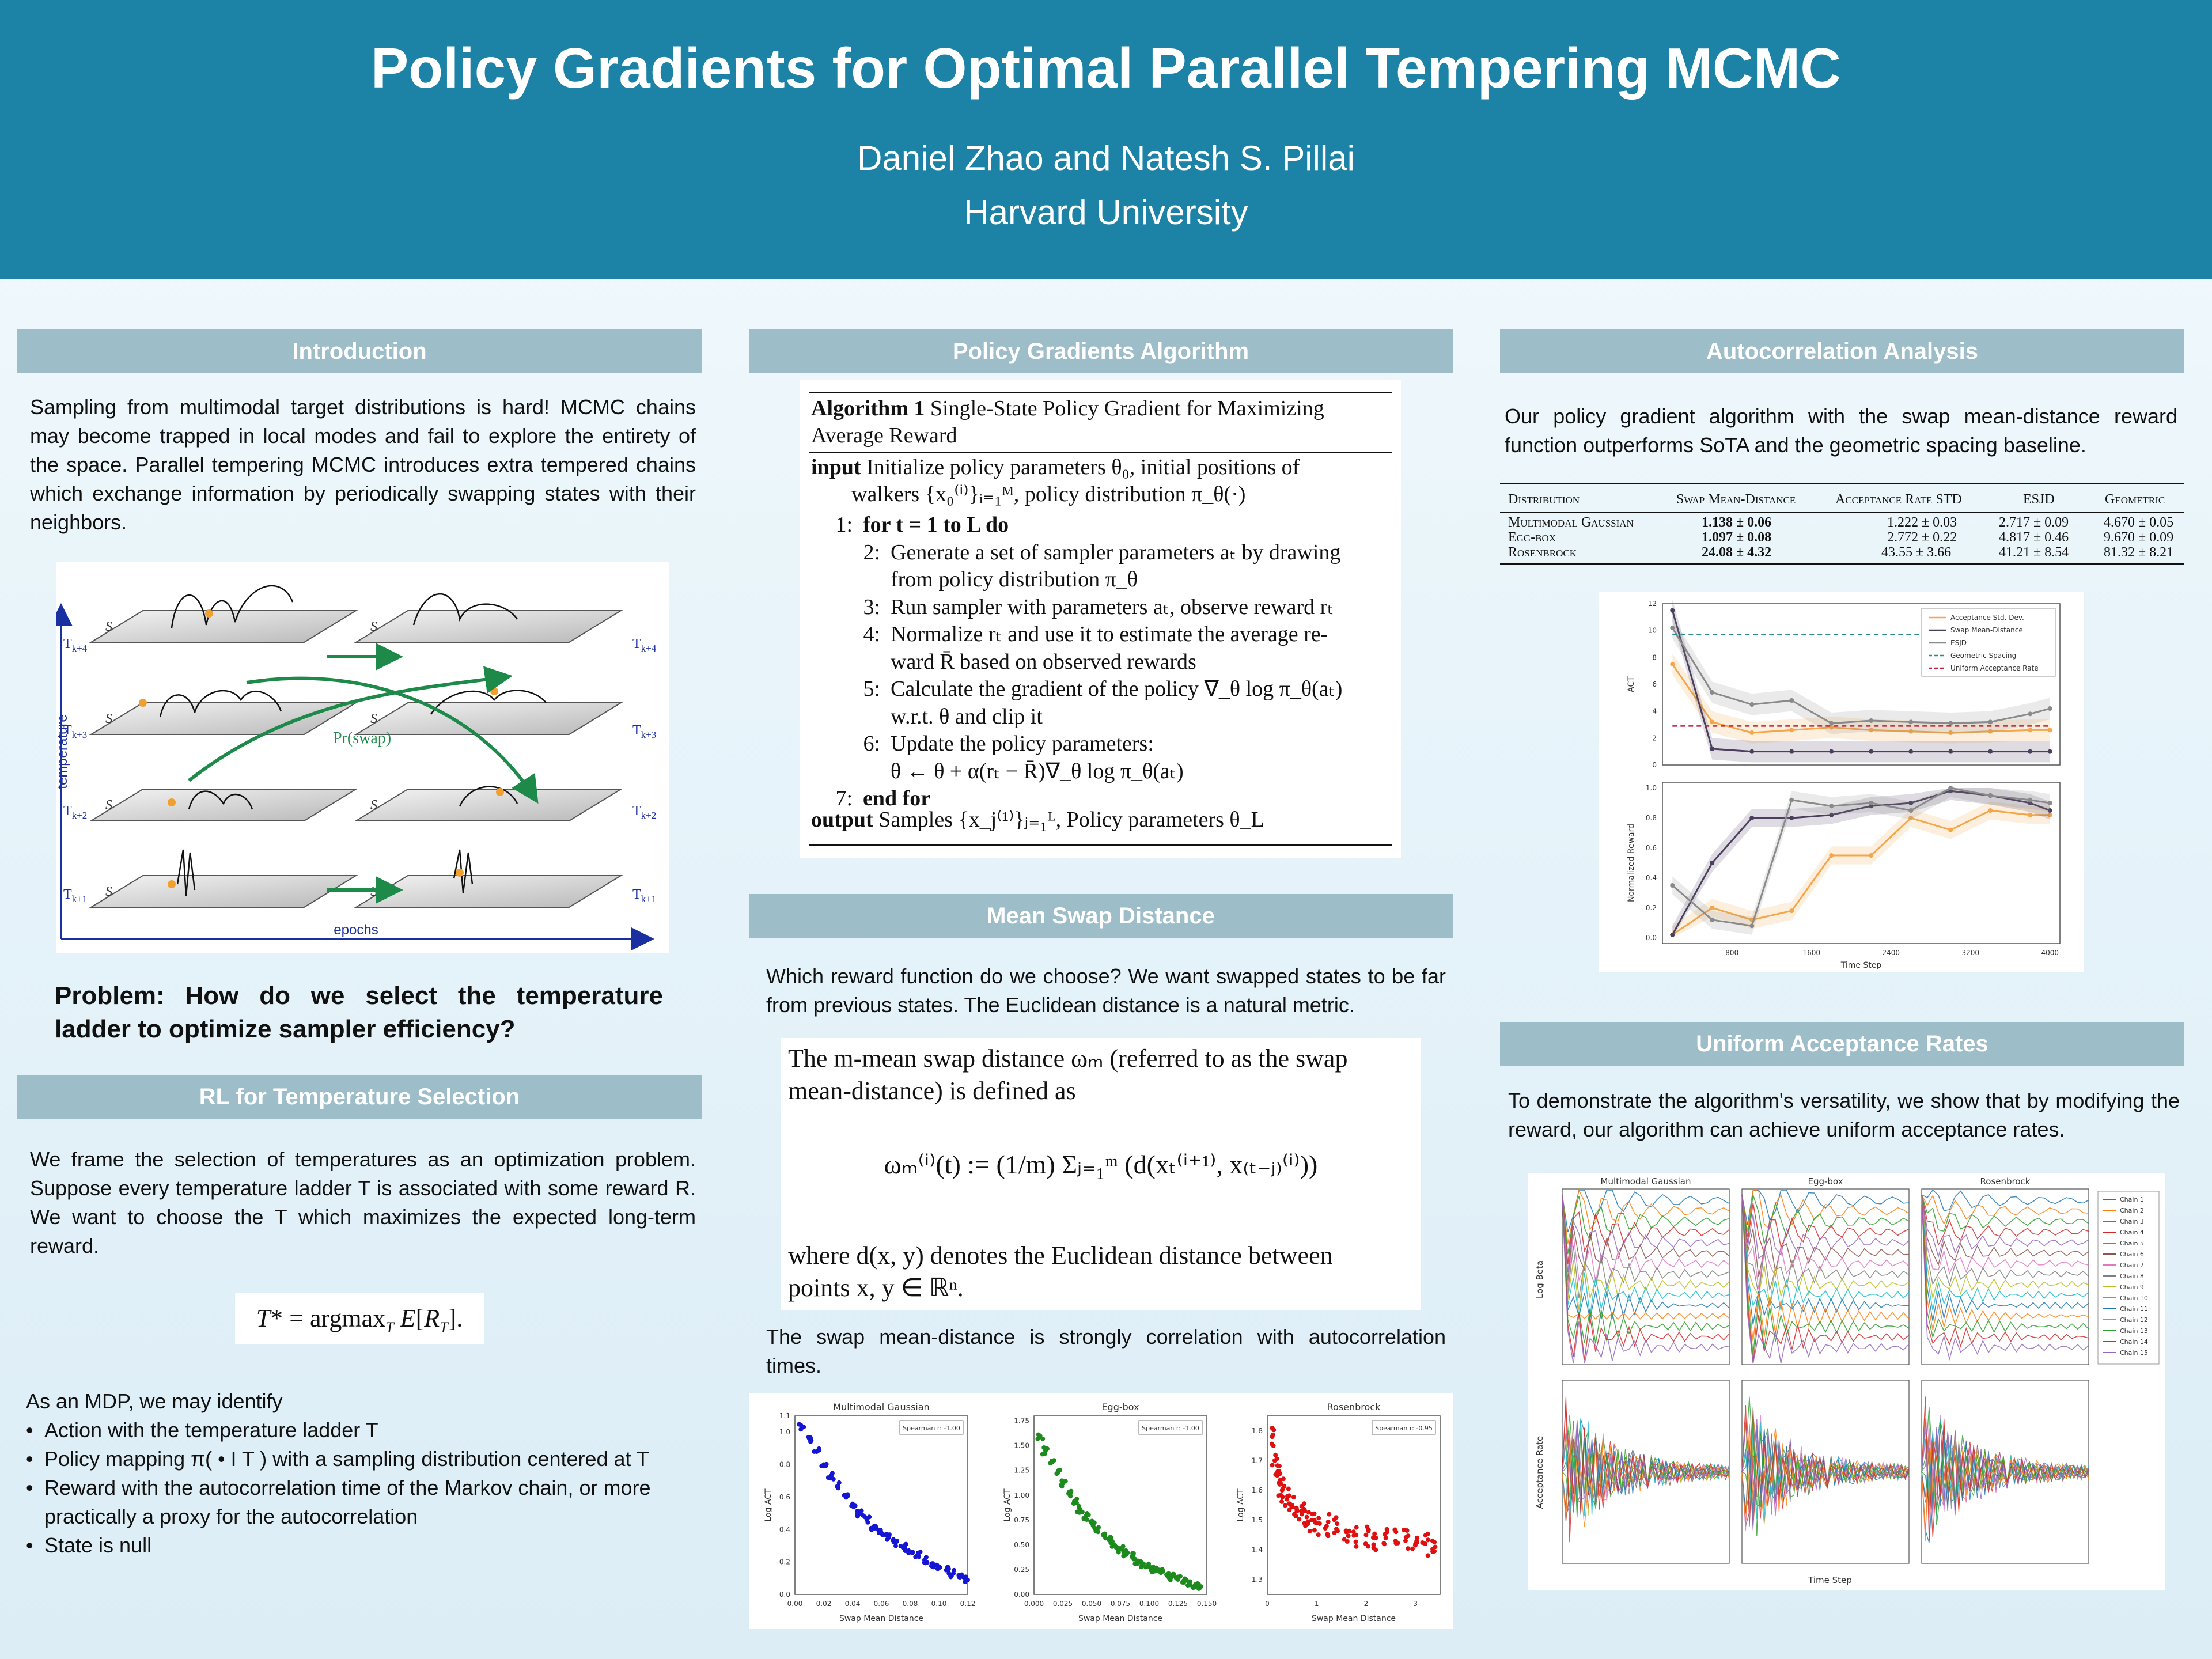  Describe the element at coordinates (1007, 1505) in the screenshot. I see `y-axis-label: Log ACT` at that location.